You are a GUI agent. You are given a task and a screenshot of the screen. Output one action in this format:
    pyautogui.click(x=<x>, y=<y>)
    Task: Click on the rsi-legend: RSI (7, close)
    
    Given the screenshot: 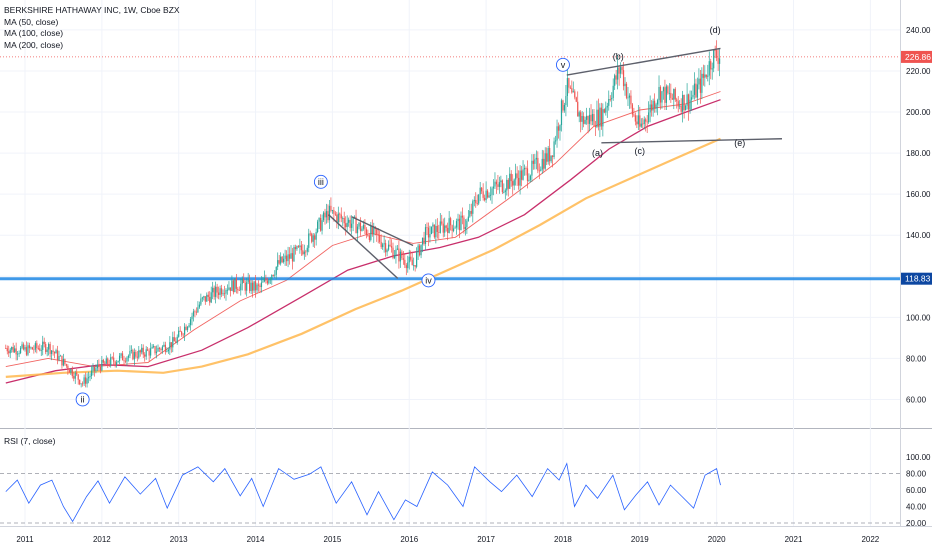 What is the action you would take?
    pyautogui.click(x=30, y=441)
    